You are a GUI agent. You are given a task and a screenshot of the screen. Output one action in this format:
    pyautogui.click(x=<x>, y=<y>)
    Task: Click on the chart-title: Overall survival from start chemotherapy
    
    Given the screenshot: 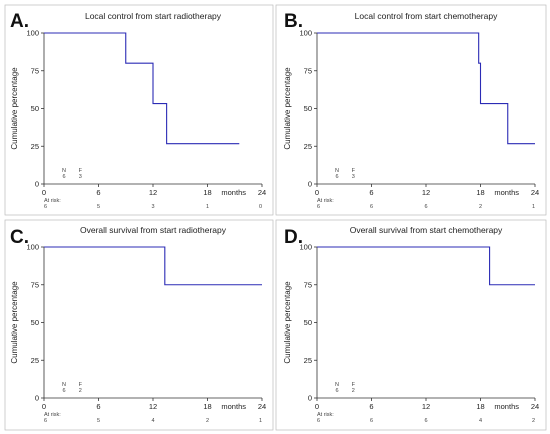 What is the action you would take?
    pyautogui.click(x=426, y=230)
    